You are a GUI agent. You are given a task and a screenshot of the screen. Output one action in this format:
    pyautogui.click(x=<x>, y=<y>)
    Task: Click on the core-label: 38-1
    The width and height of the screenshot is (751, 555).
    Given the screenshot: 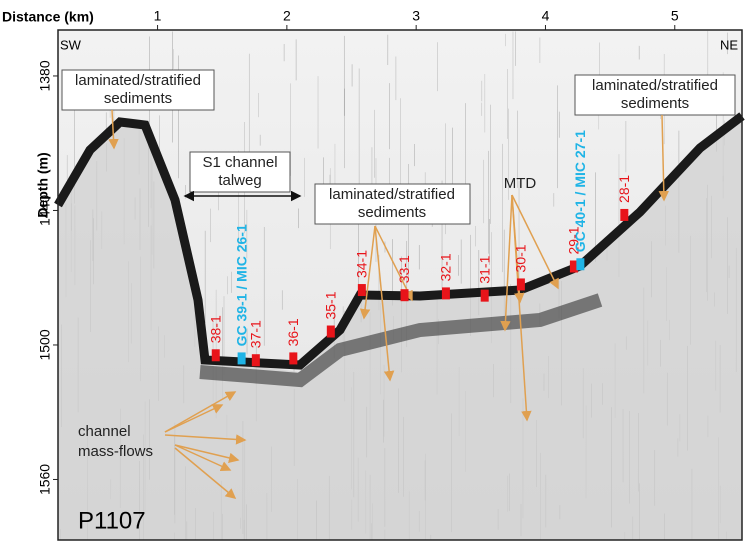 What is the action you would take?
    pyautogui.click(x=215, y=329)
    